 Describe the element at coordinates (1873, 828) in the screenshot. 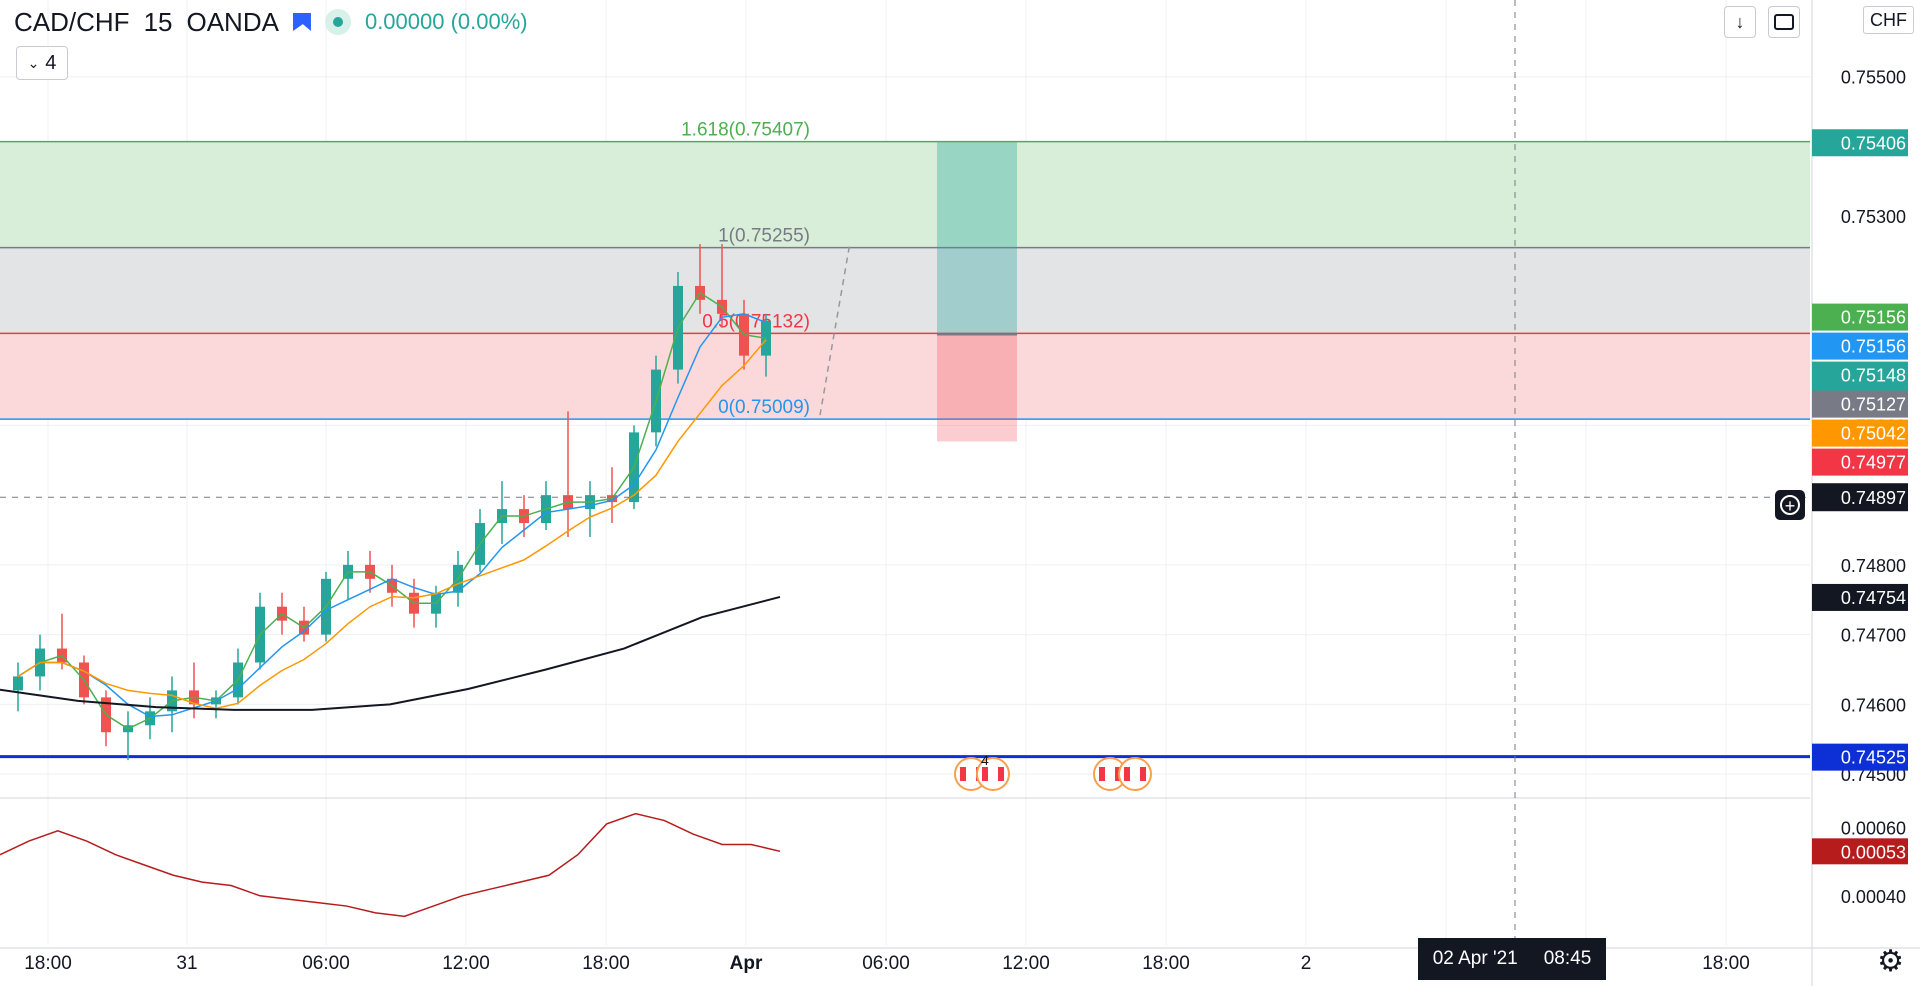

I see `oscillator-tick-label: 0.00060` at that location.